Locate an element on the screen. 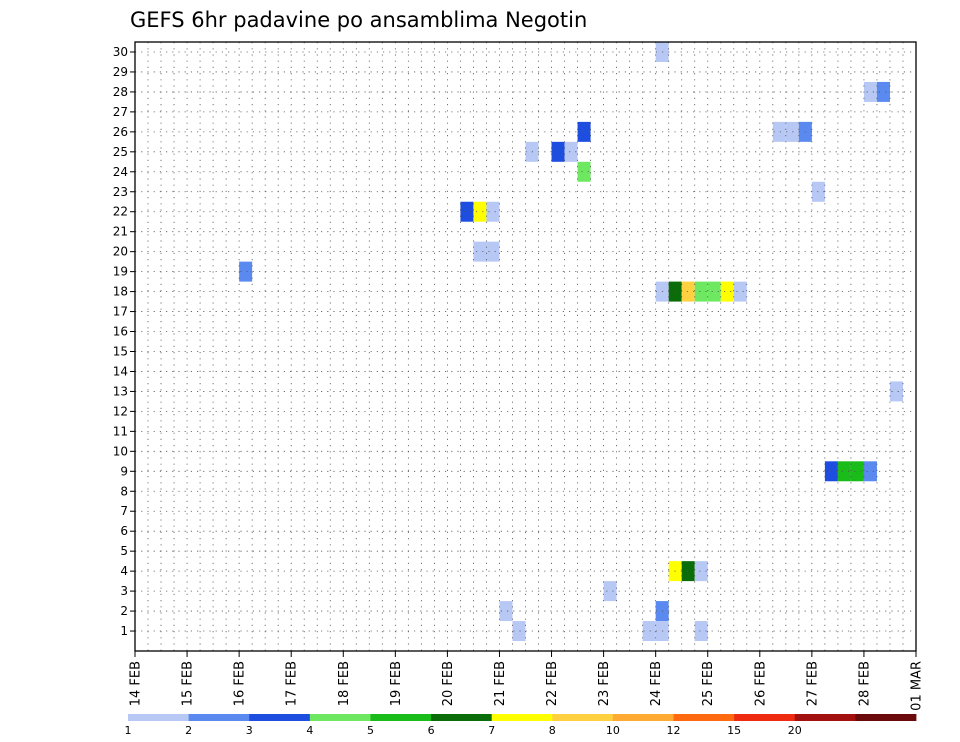 This screenshot has height=742, width=960. ytick-label-2: 2 is located at coordinates (124, 611).